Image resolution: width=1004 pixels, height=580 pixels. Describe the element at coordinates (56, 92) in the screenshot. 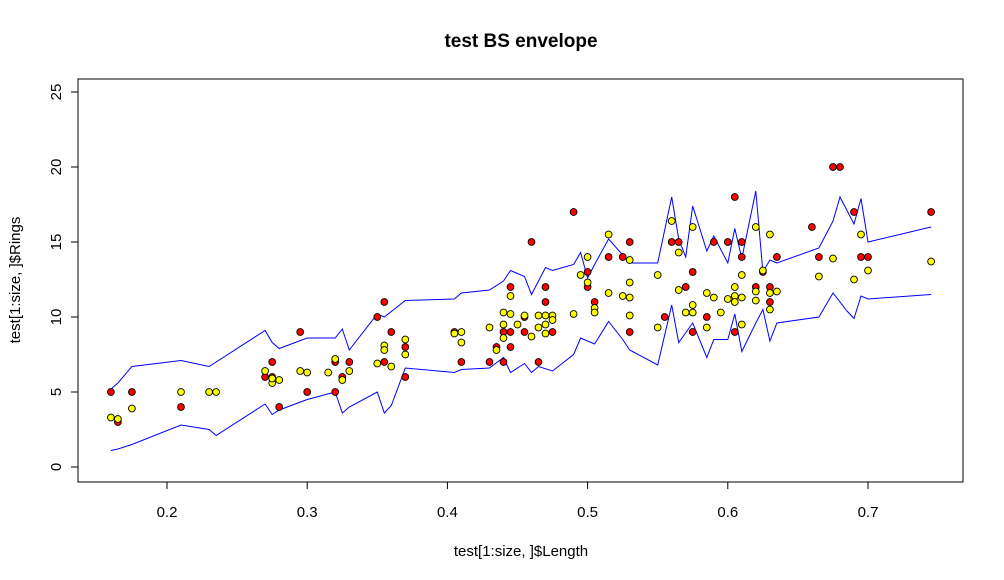

I see `y-tick-label: 25` at that location.